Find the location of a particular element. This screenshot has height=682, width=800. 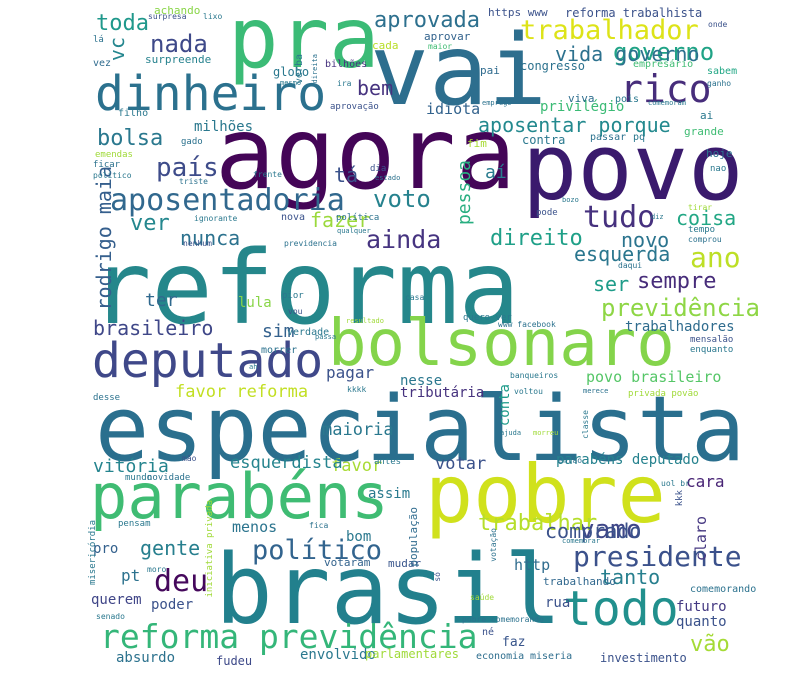

word: bozo is located at coordinates (570, 200).